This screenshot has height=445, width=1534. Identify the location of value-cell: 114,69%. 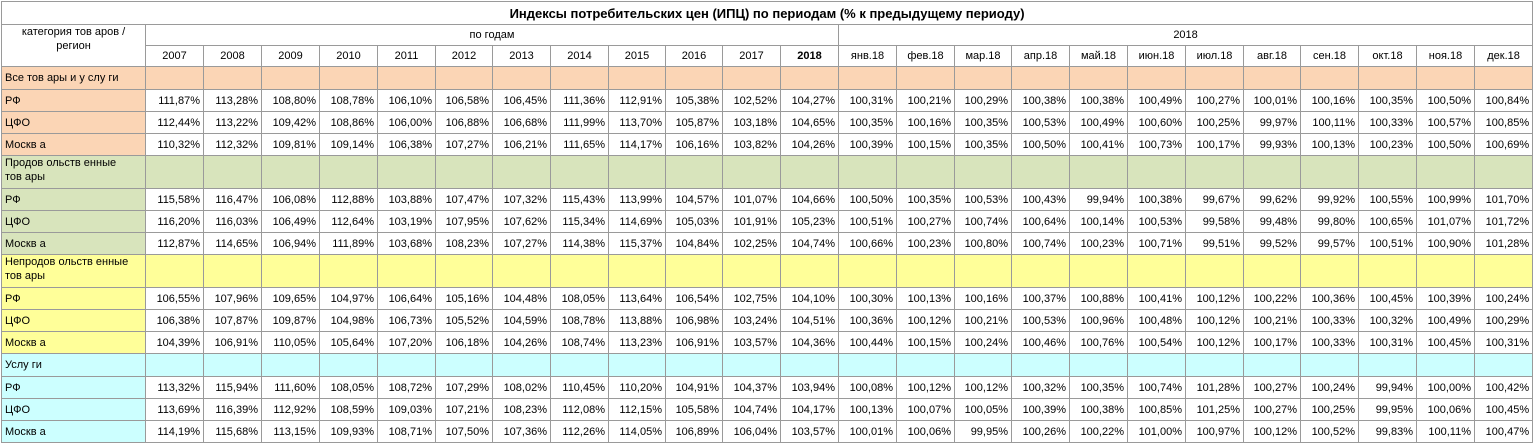
(637, 221).